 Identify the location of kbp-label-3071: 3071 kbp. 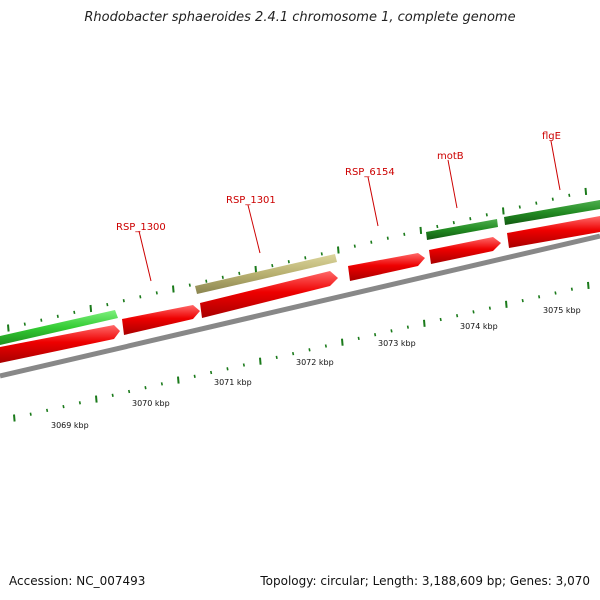
(233, 382).